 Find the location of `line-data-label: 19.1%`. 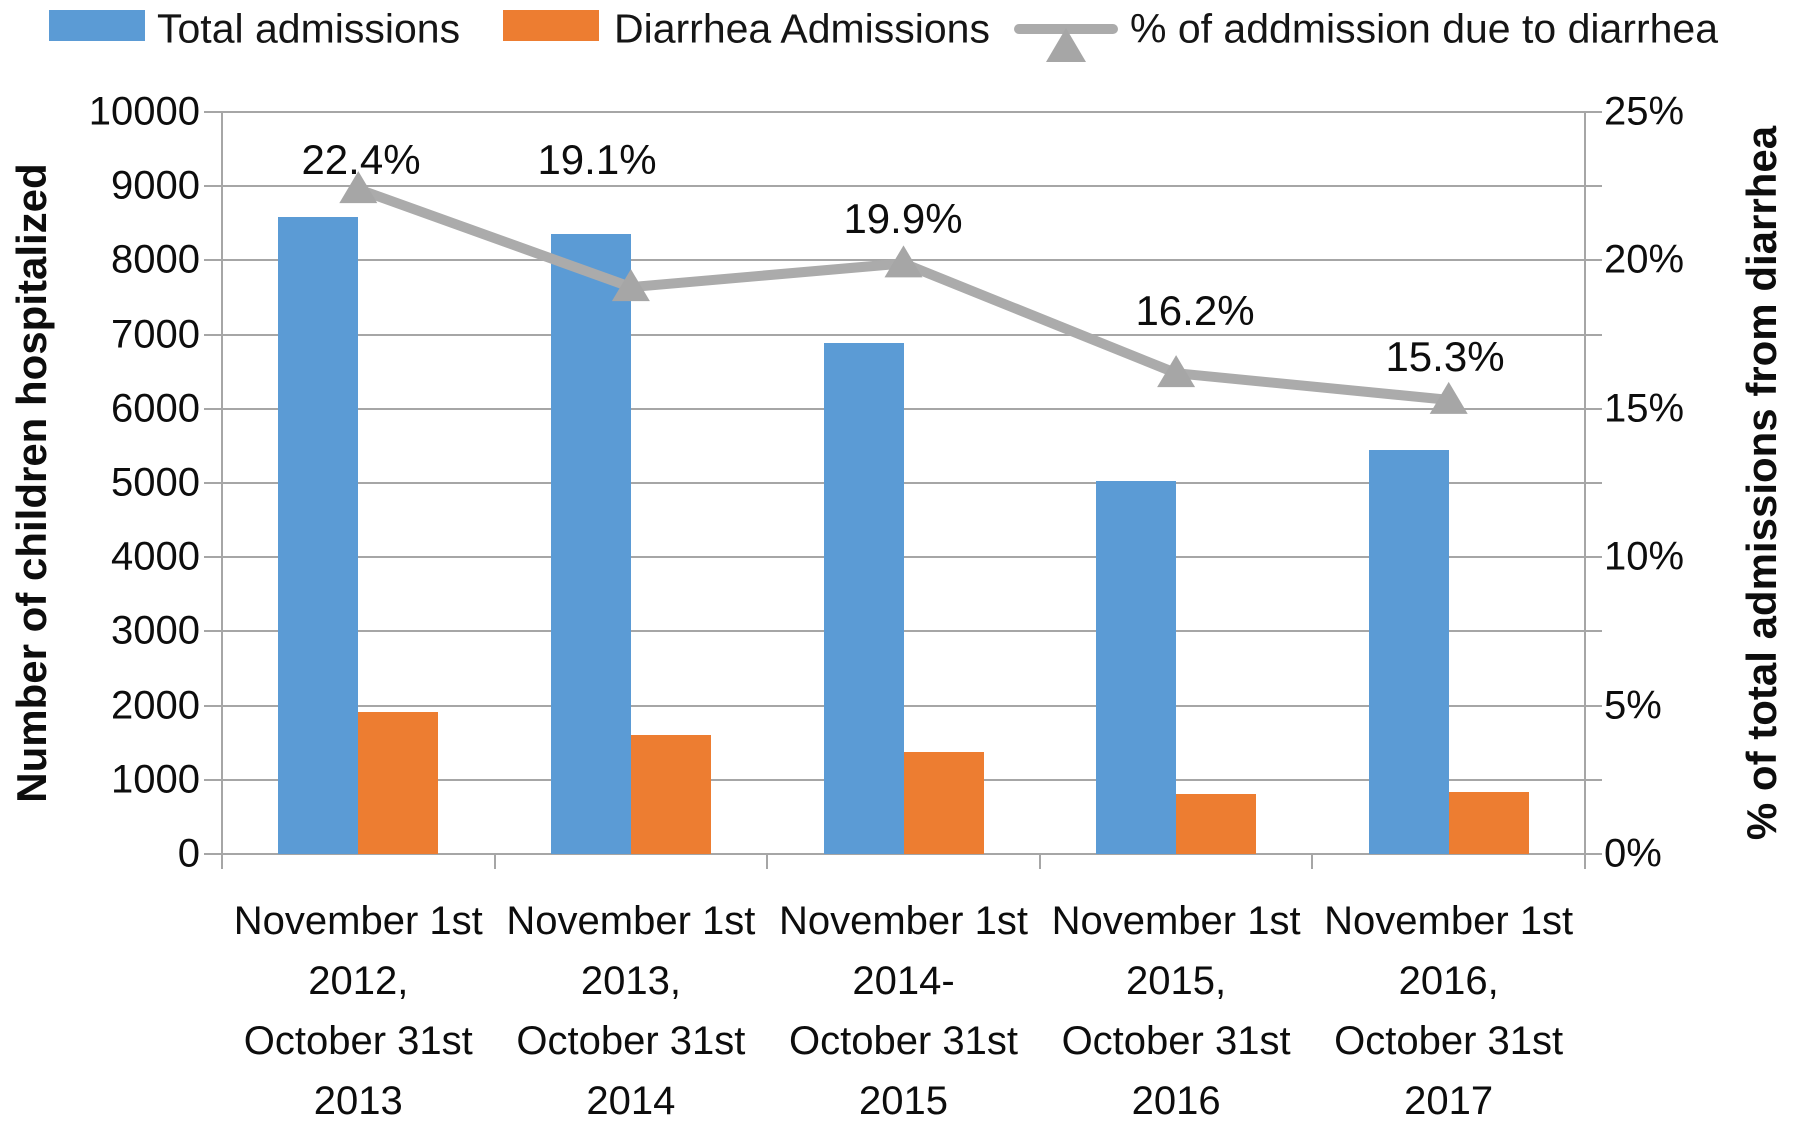

line-data-label: 19.1% is located at coordinates (597, 159).